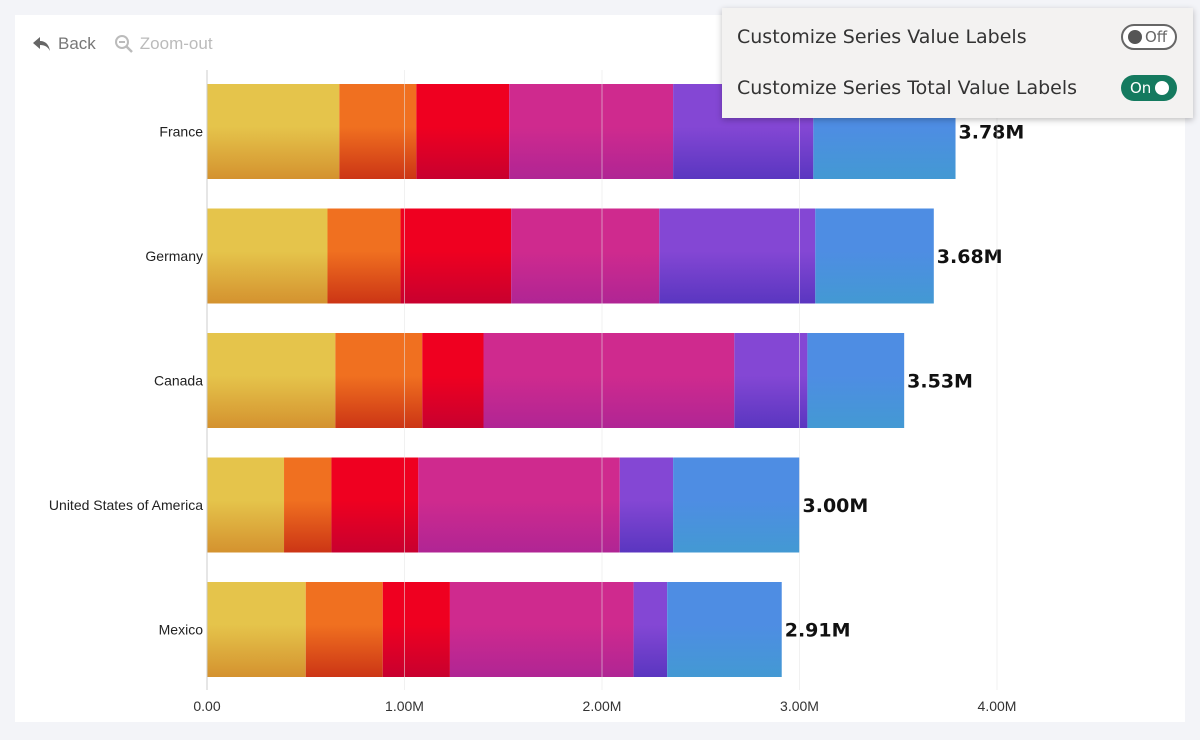  What do you see at coordinates (836, 506) in the screenshot?
I see `total-value-label: 3.00M` at bounding box center [836, 506].